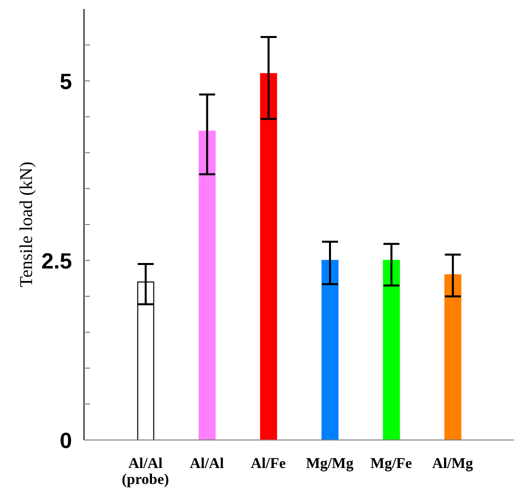  Describe the element at coordinates (56, 261) in the screenshot. I see `y-tick-label: 2.5` at that location.